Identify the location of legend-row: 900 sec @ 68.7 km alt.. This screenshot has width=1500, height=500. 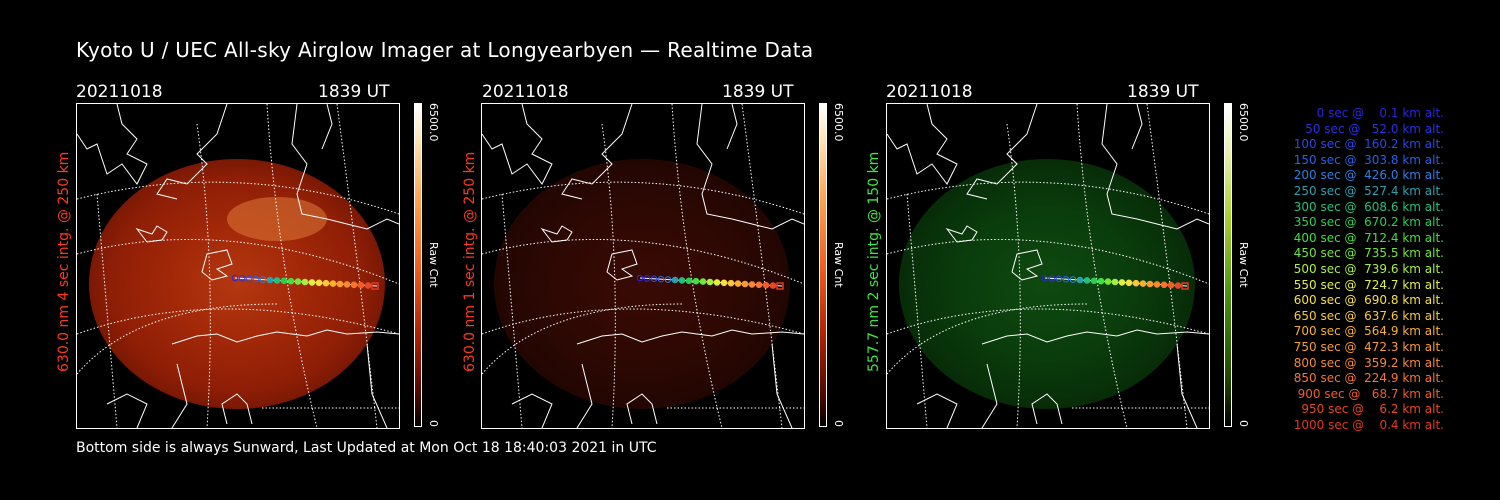
(1368, 393).